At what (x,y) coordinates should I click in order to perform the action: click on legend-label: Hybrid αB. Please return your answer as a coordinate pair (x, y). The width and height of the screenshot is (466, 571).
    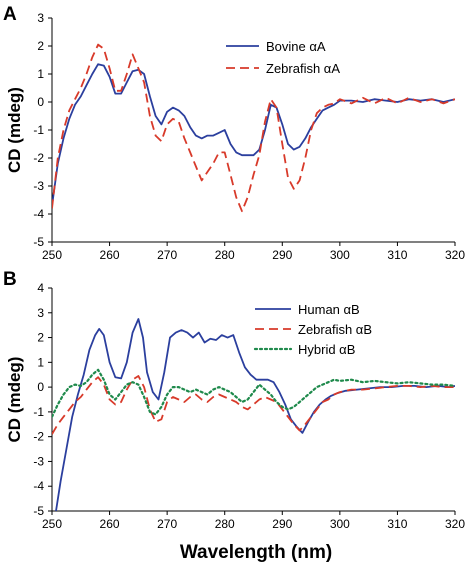
    Looking at the image, I should click on (326, 349).